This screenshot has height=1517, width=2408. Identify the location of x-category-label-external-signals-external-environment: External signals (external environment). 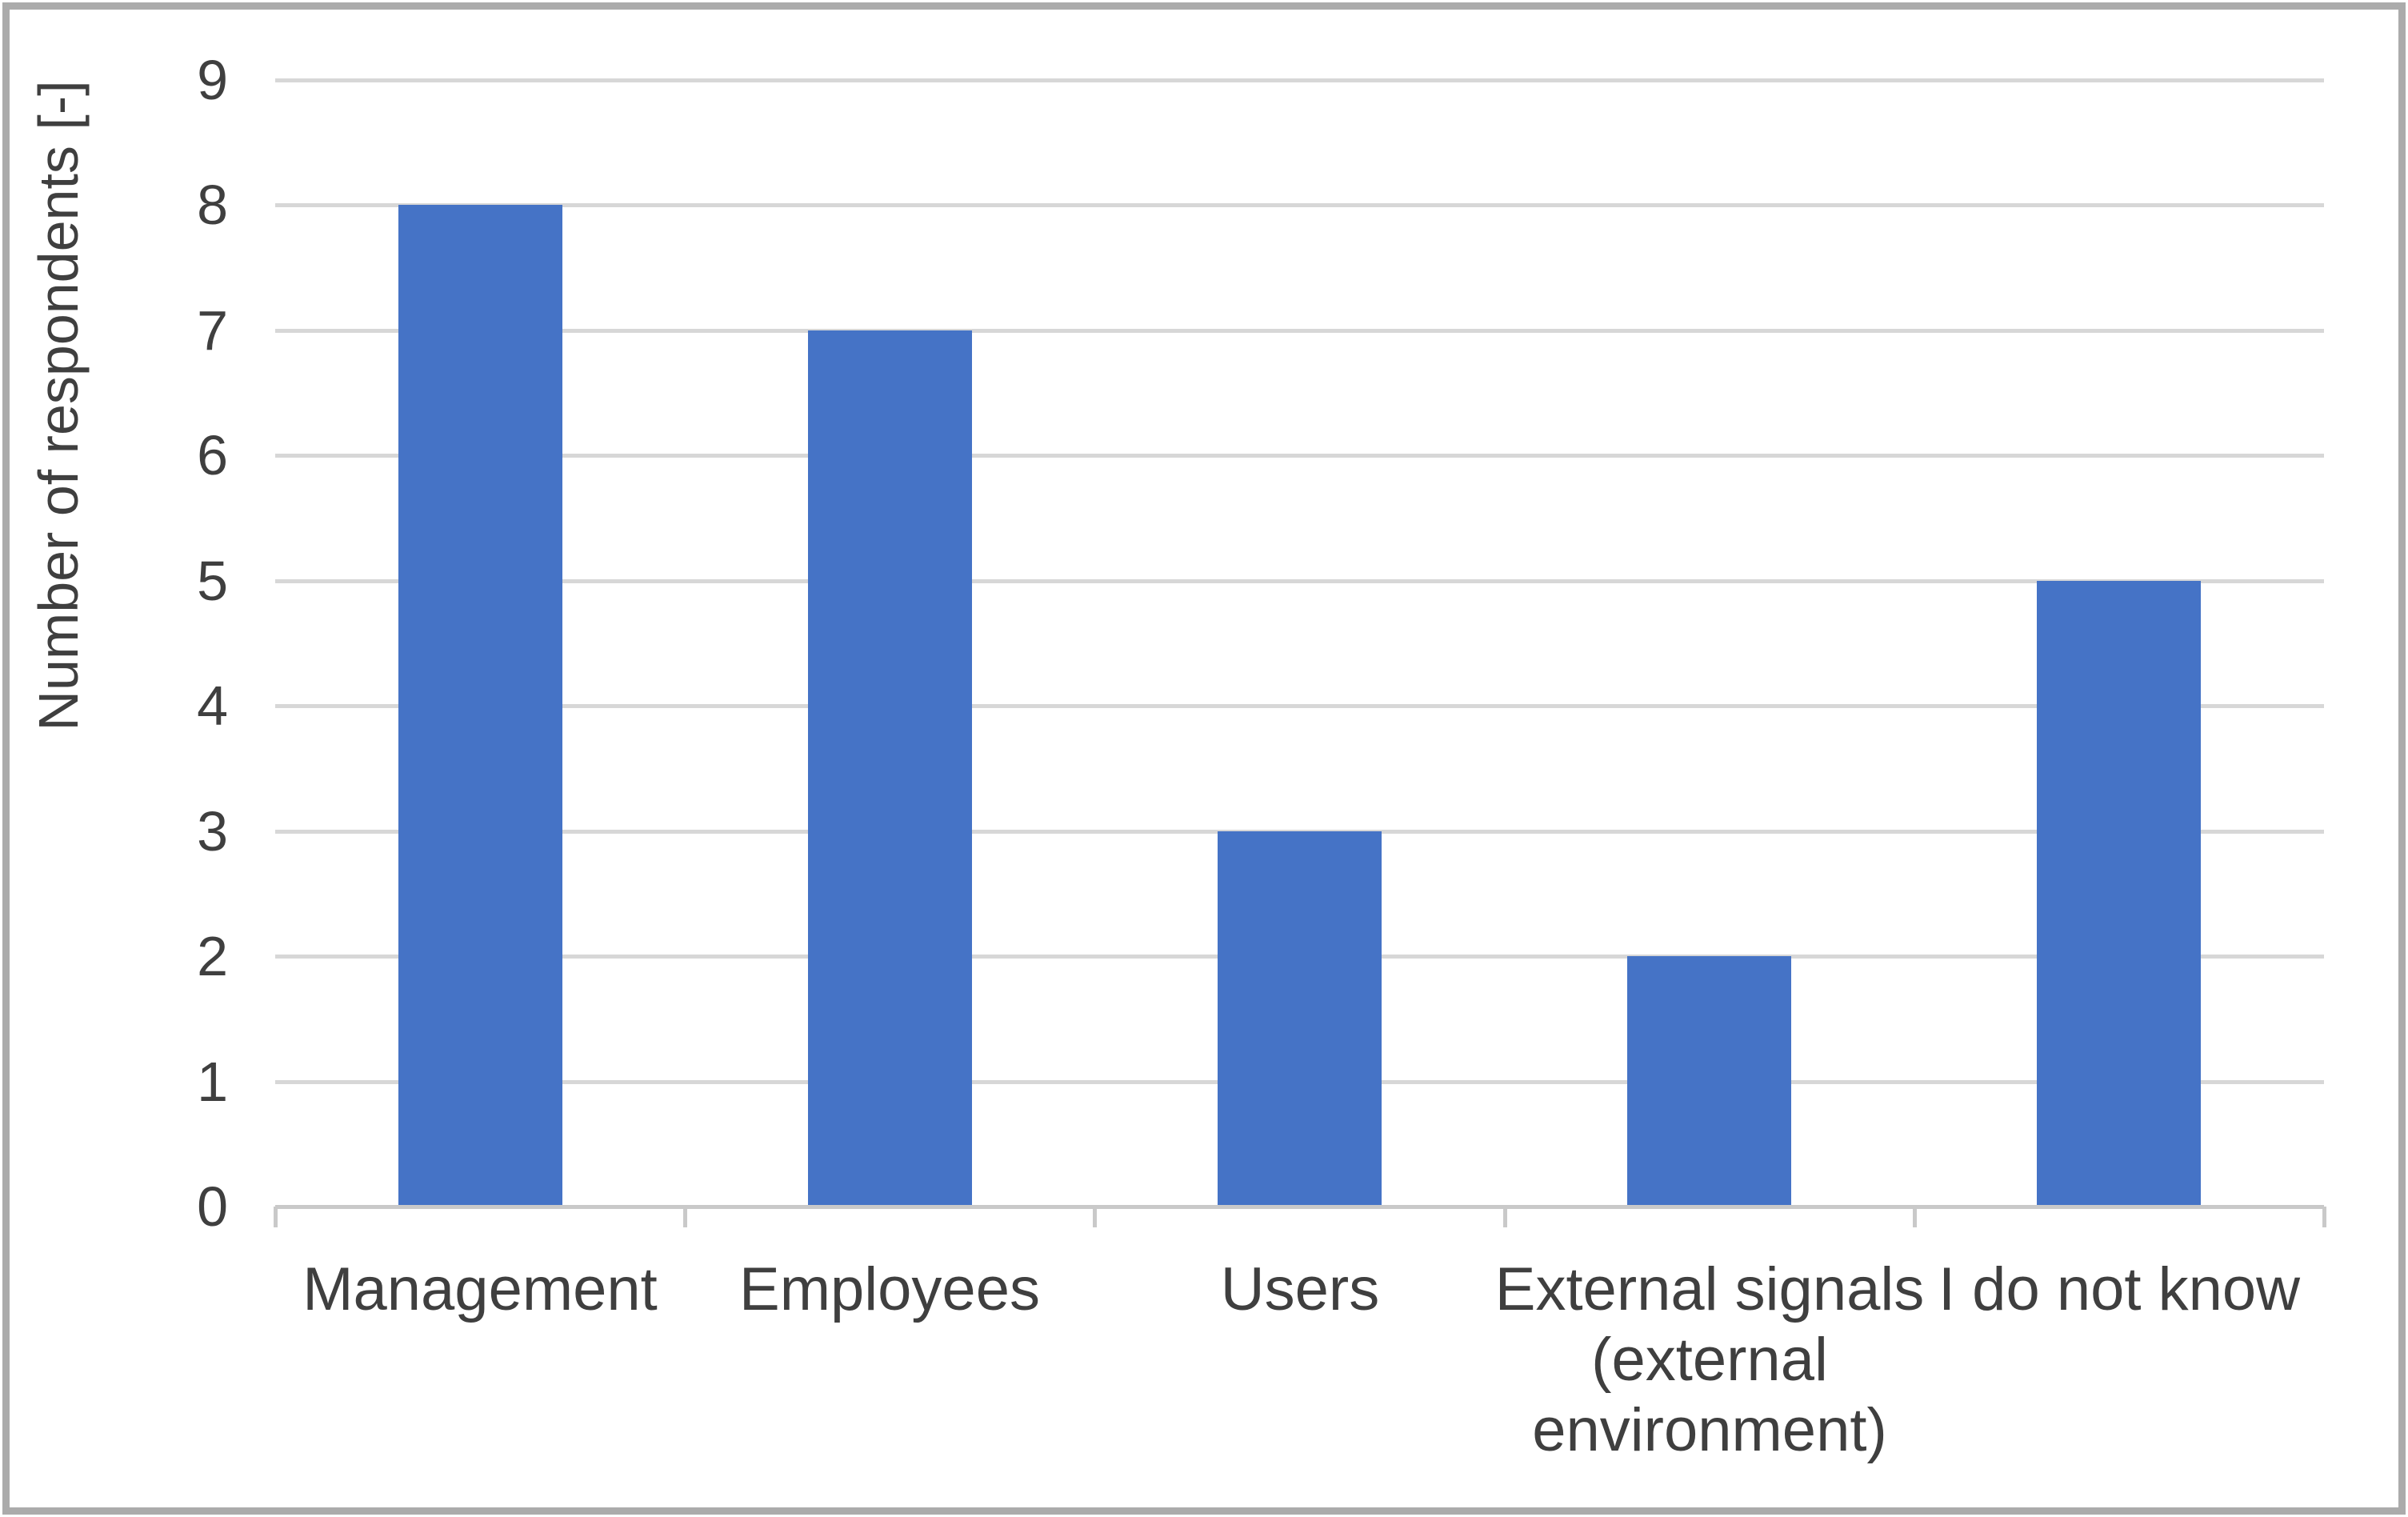
(1710, 1361).